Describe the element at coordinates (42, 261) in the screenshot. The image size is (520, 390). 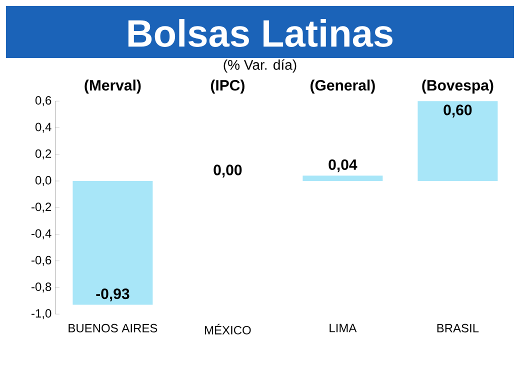
I see `y-tick-label: -0,6` at that location.